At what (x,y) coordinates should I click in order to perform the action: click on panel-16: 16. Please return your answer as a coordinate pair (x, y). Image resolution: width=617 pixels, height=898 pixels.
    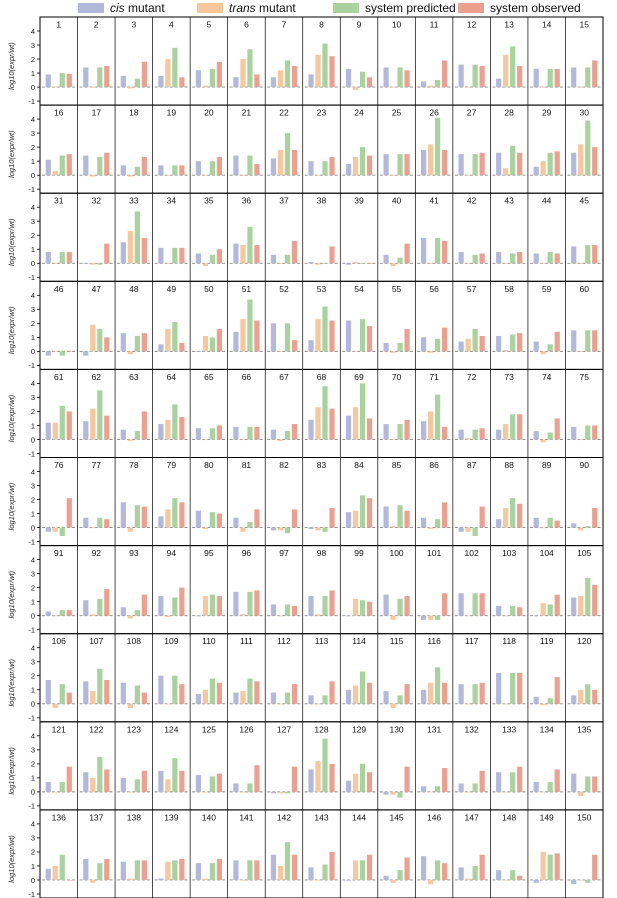
    Looking at the image, I should click on (59, 142).